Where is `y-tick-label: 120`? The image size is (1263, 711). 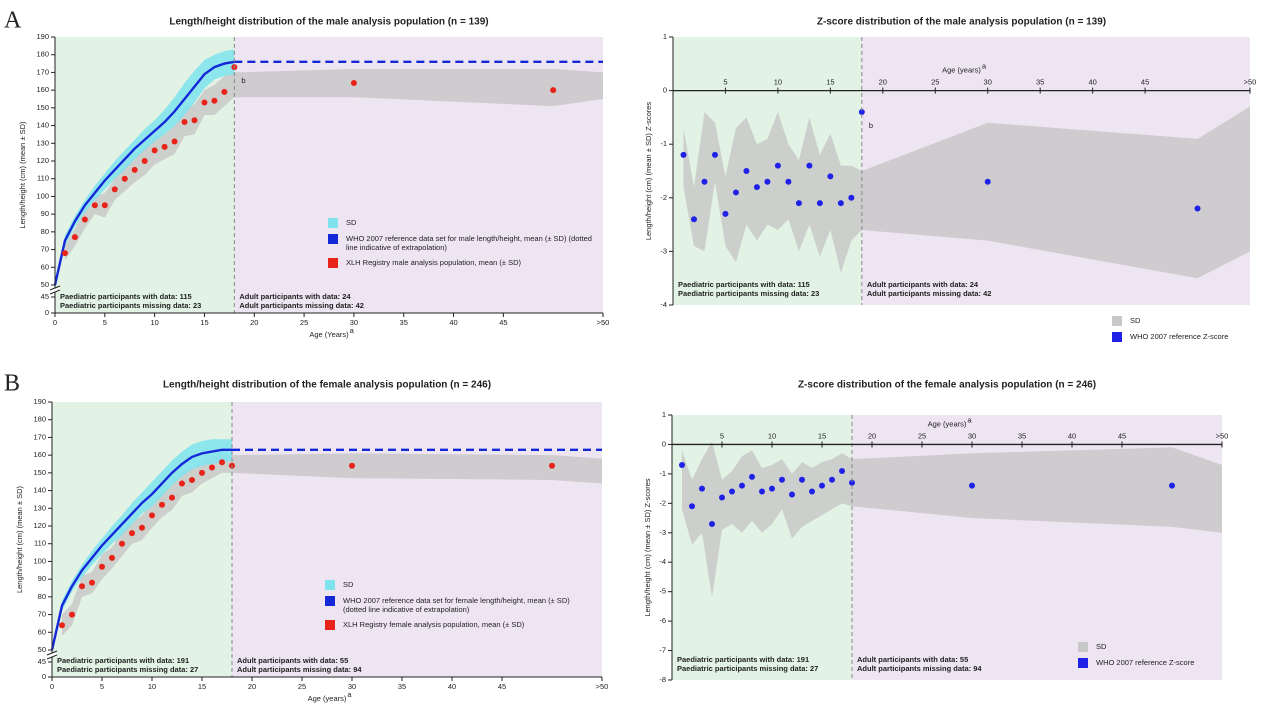 y-tick-label: 120 is located at coordinates (42, 160).